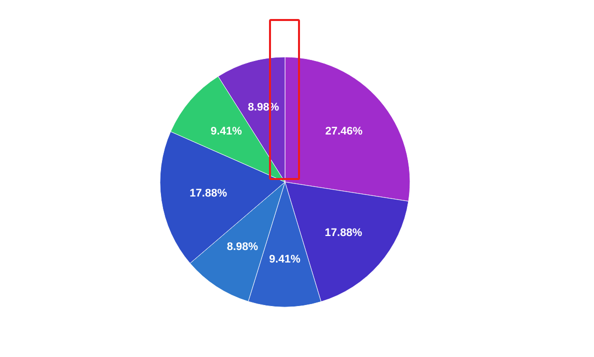  Describe the element at coordinates (242, 246) in the screenshot. I see `data-label: 8.98%` at that location.